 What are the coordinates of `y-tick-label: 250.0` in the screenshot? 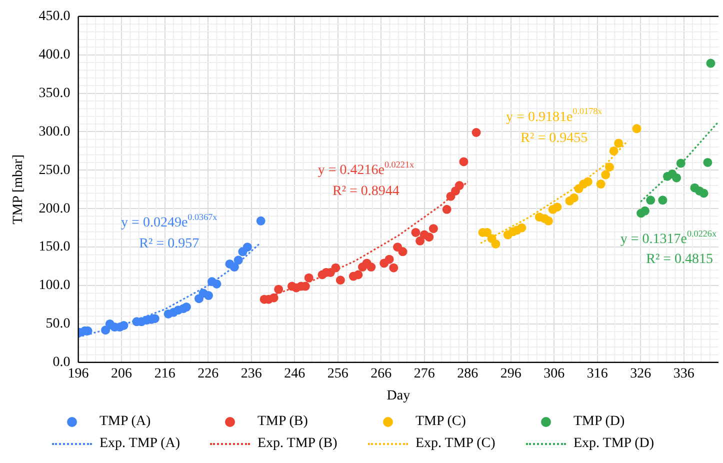 It's located at (54, 170).